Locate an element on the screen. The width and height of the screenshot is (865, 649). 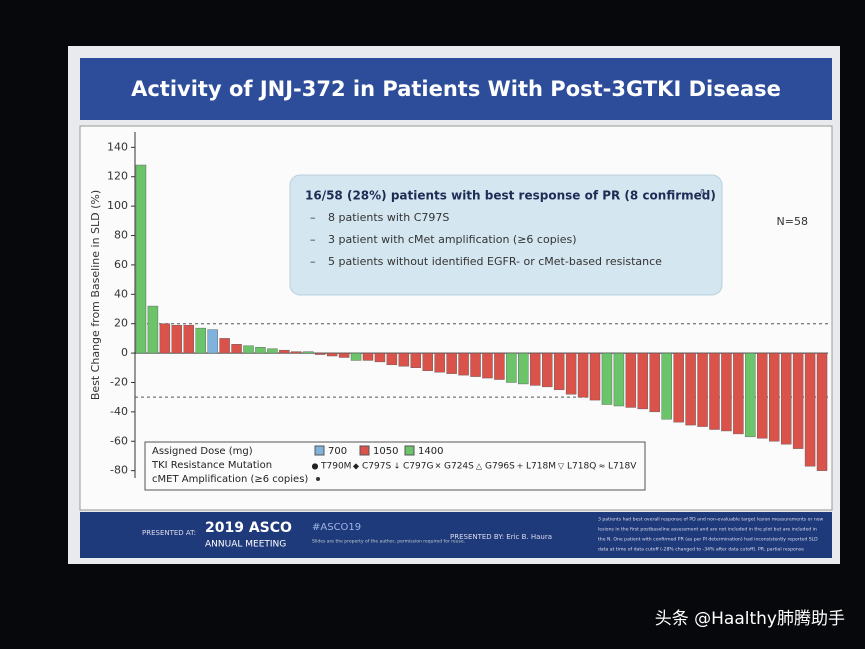
y-tick-label: -60 is located at coordinates (119, 440).